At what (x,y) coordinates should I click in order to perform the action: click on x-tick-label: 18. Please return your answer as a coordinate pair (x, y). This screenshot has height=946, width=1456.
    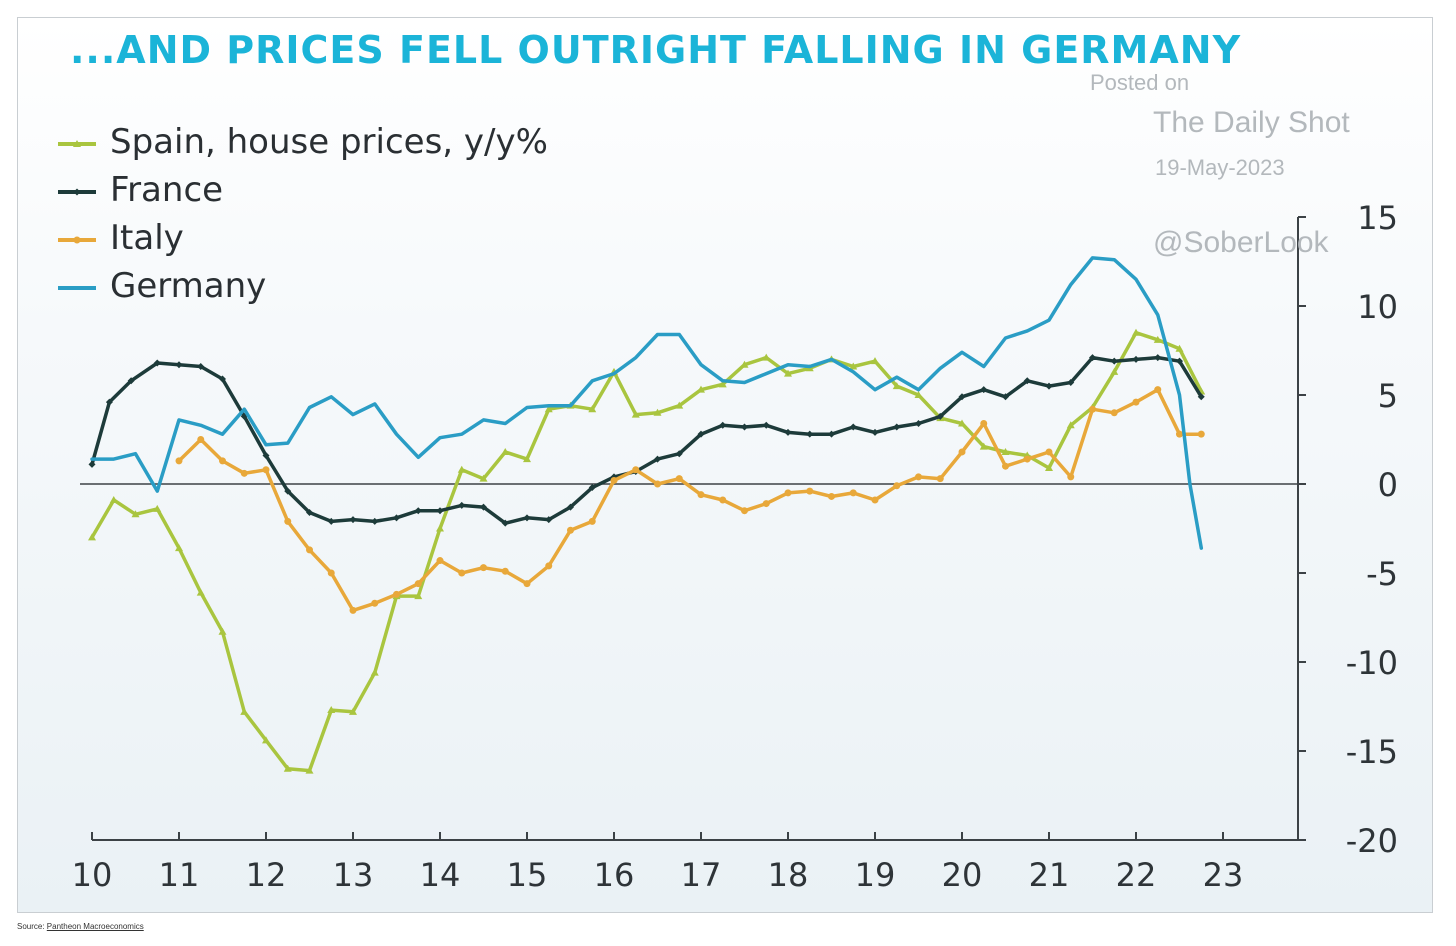
    Looking at the image, I should click on (788, 875).